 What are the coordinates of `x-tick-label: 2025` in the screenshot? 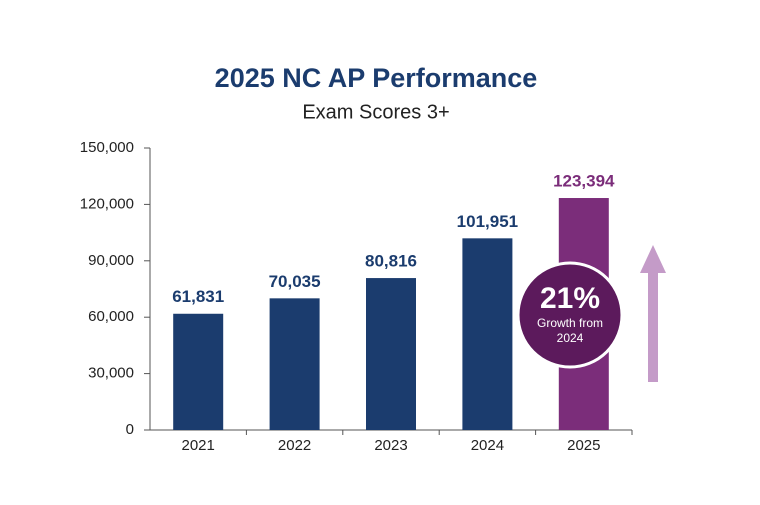 It's located at (583, 445).